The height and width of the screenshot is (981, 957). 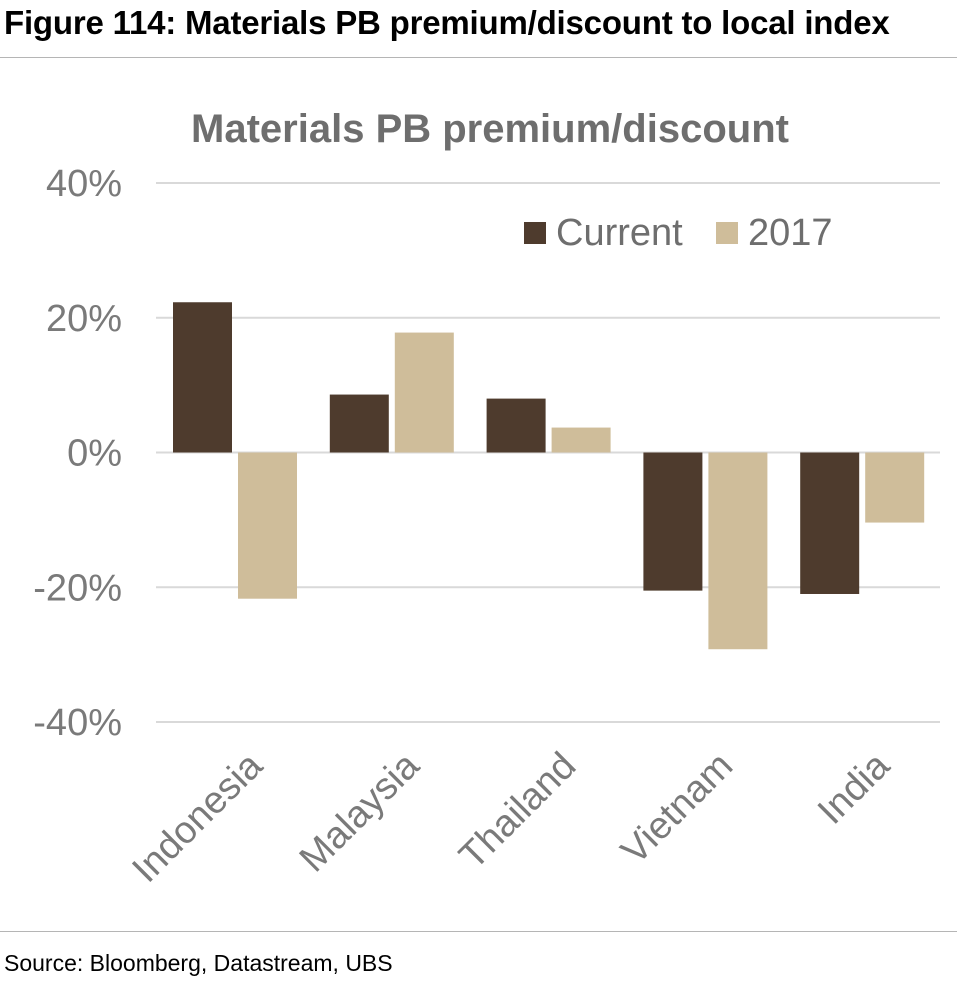 I want to click on bar-vietnam-2017, so click(x=738, y=551).